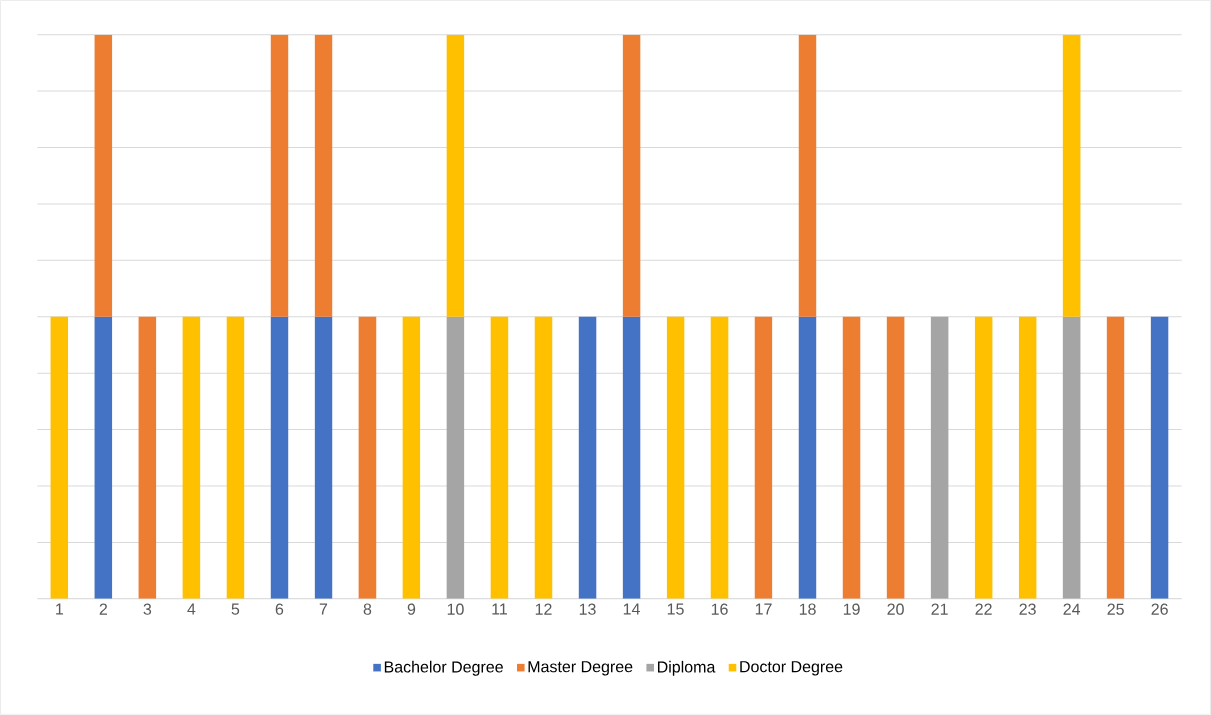 The height and width of the screenshot is (715, 1211). What do you see at coordinates (1027, 609) in the screenshot?
I see `x-tick-label: 23` at bounding box center [1027, 609].